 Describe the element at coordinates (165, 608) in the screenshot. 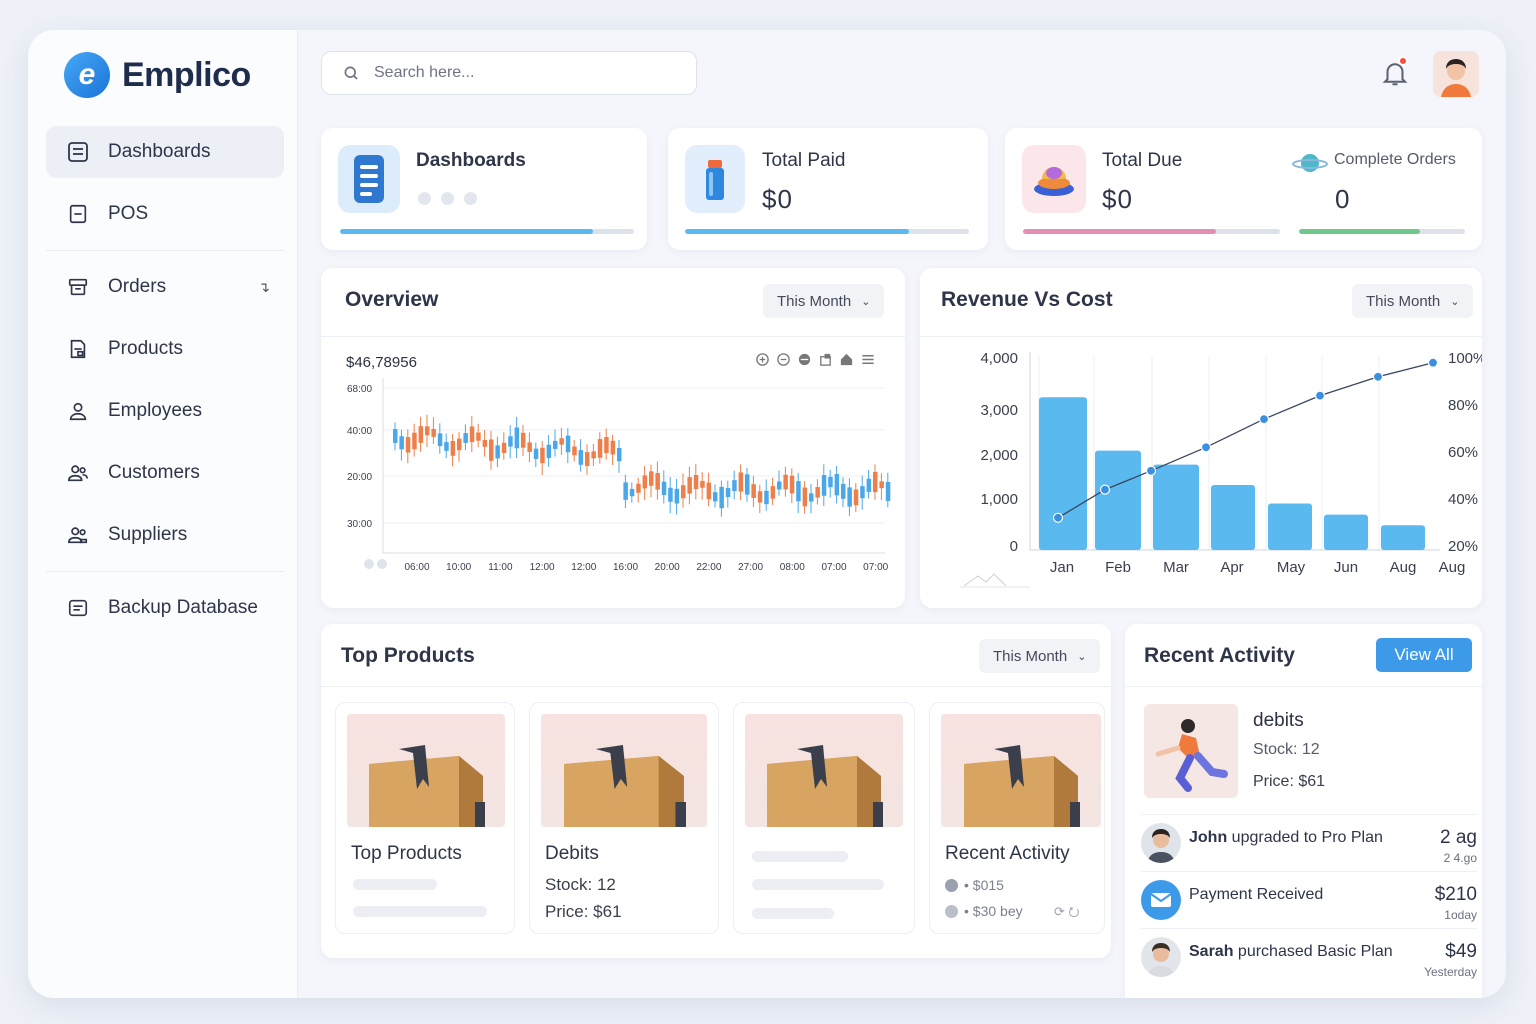

I see `sidebar-item-backup-database: Backup Database` at that location.